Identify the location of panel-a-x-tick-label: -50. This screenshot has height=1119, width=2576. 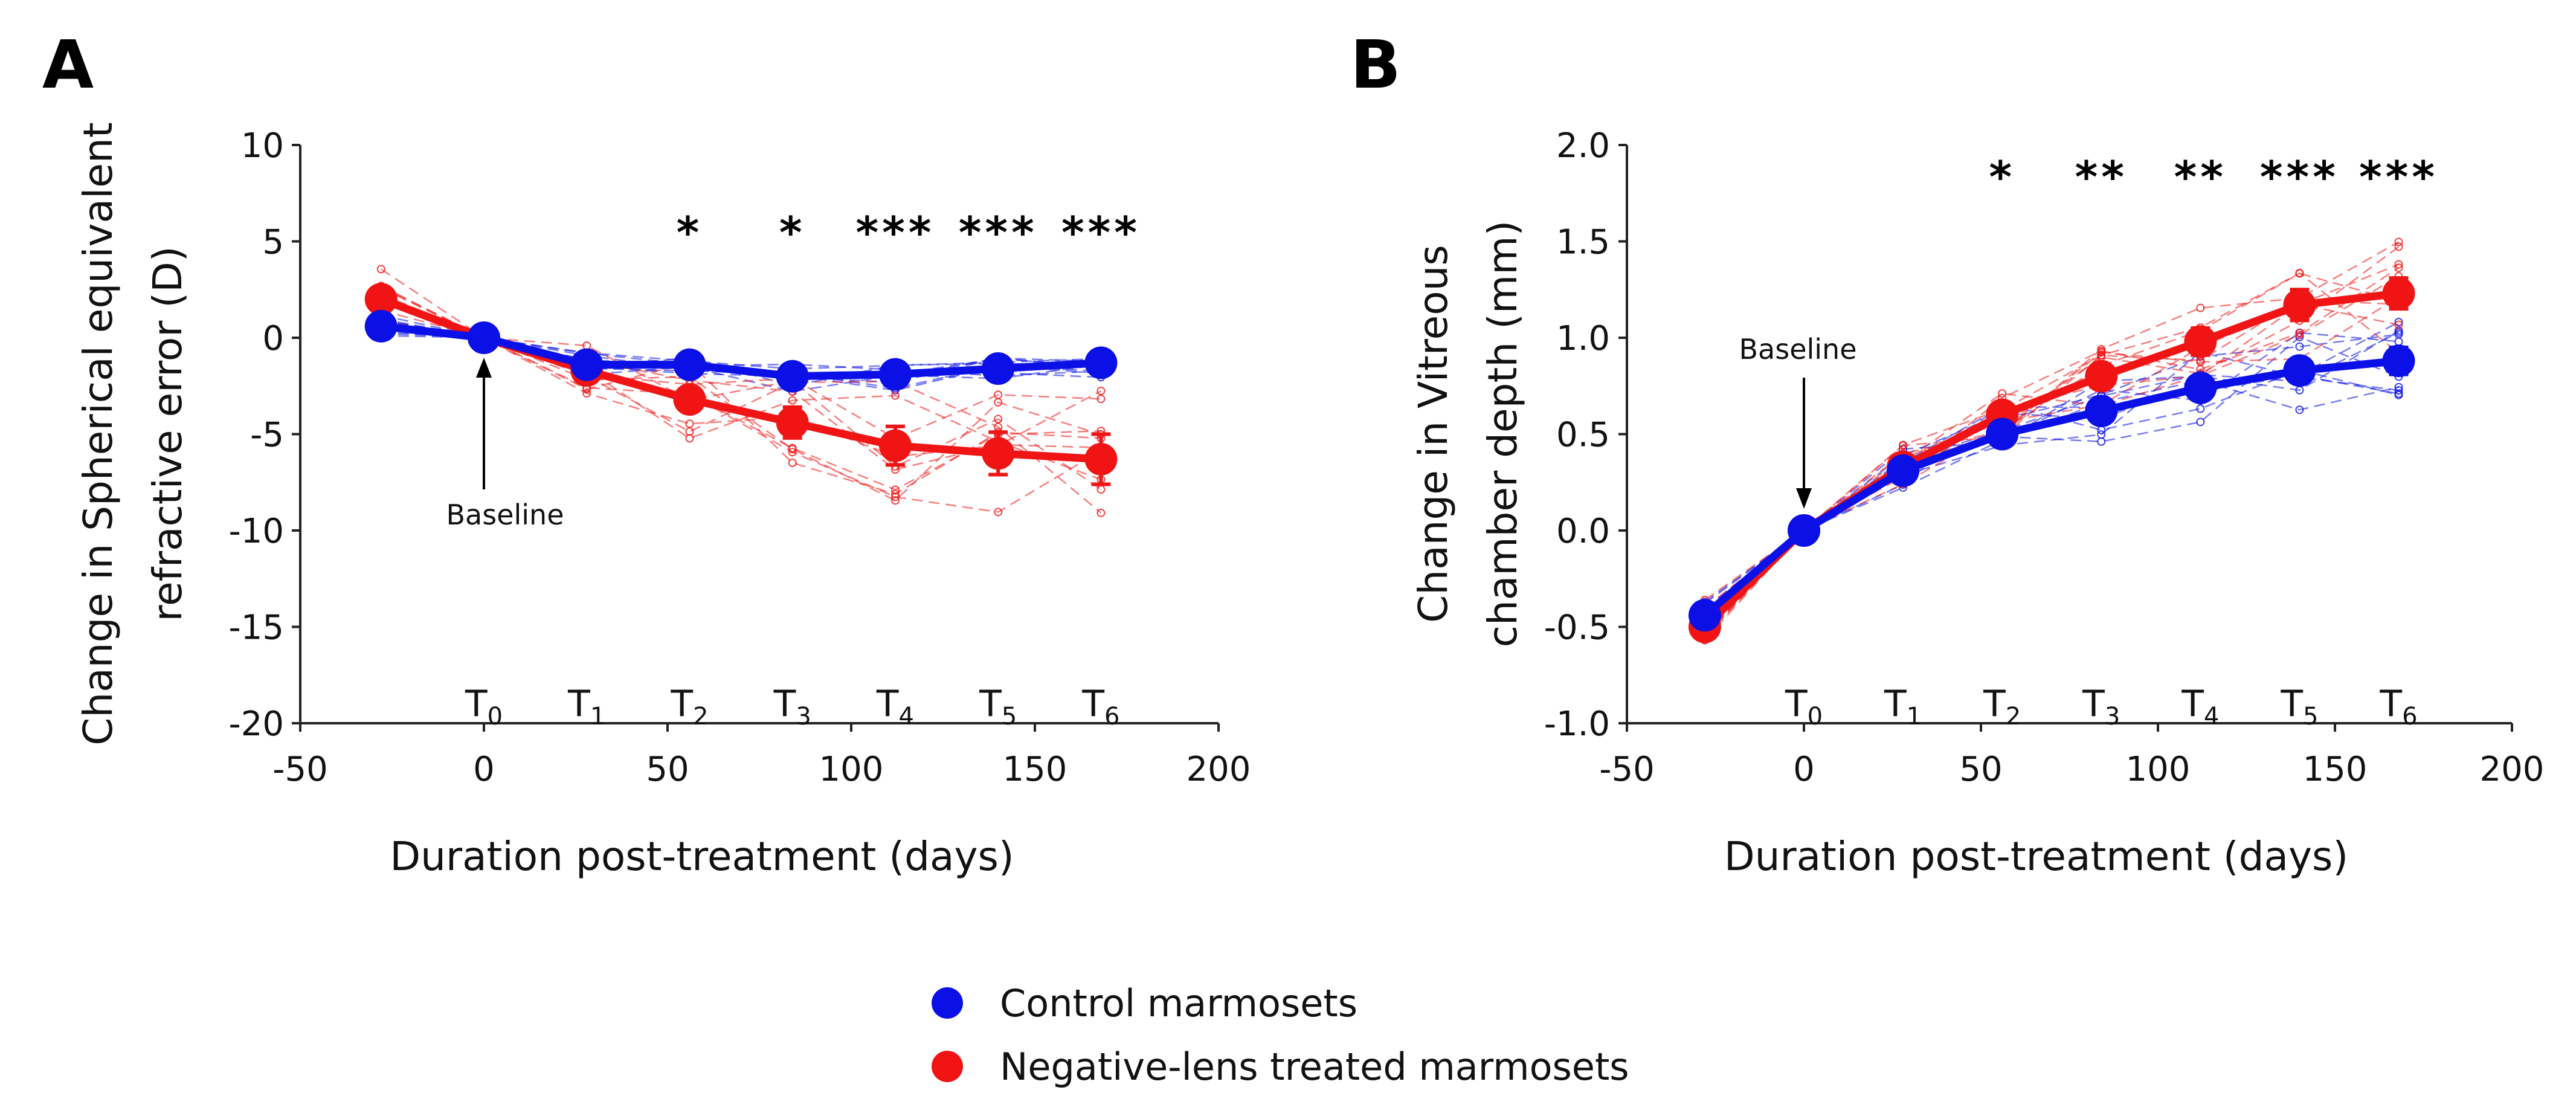
(300, 769).